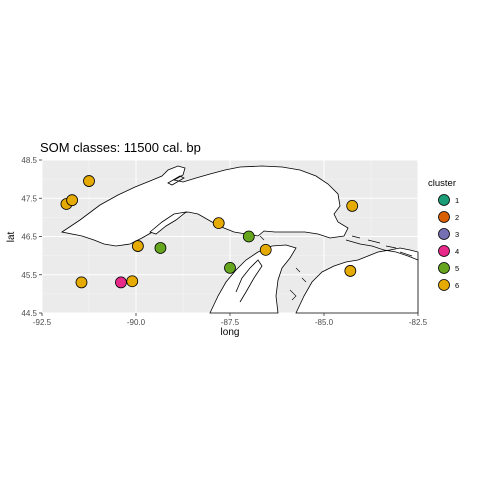  Describe the element at coordinates (457, 251) in the screenshot. I see `legend-label: 4` at that location.